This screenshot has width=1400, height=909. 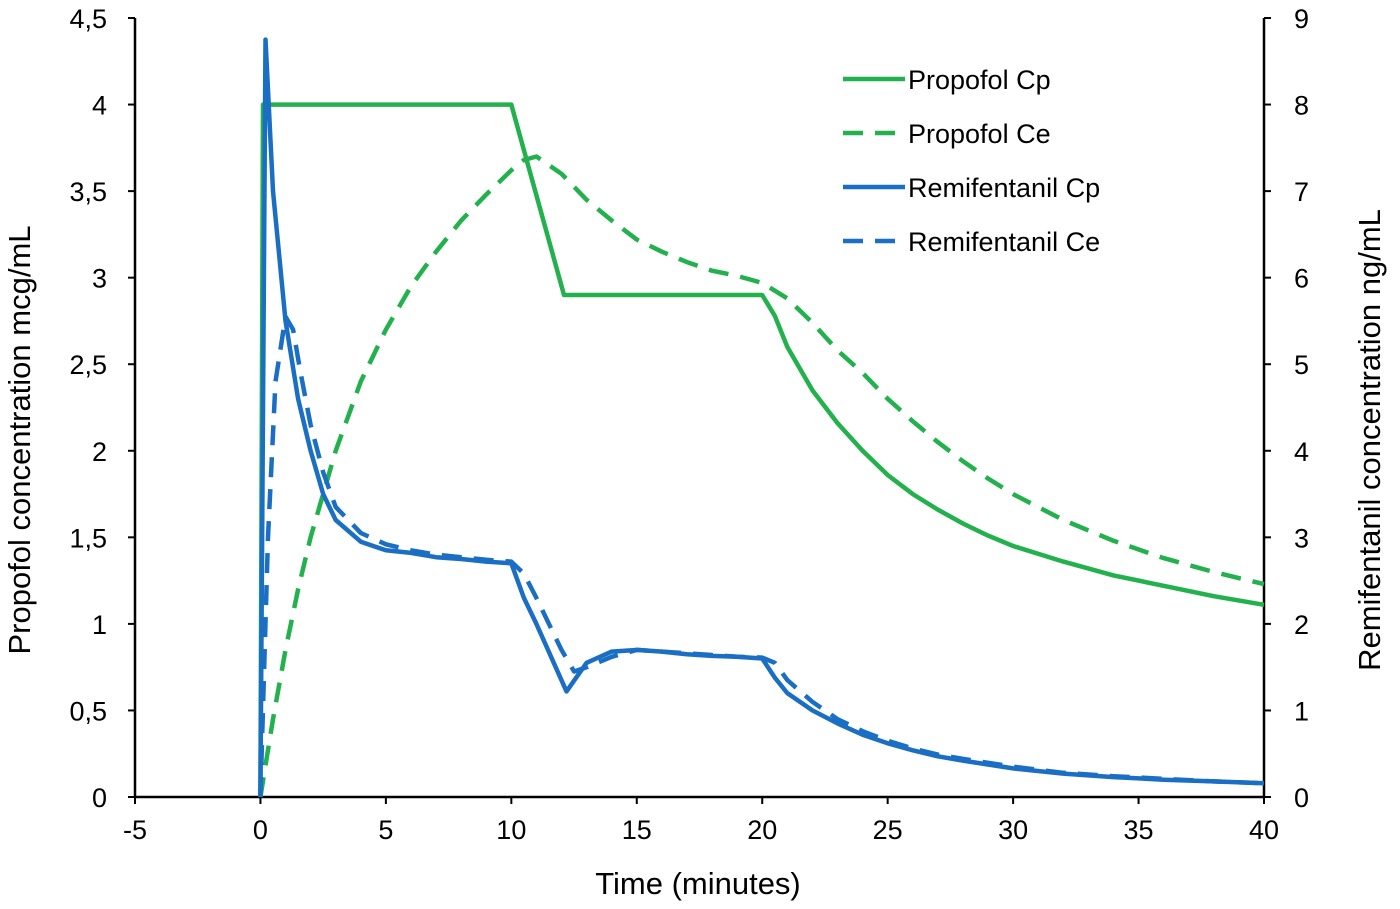 What do you see at coordinates (88, 192) in the screenshot?
I see `y-left-tick-label: 3,5` at bounding box center [88, 192].